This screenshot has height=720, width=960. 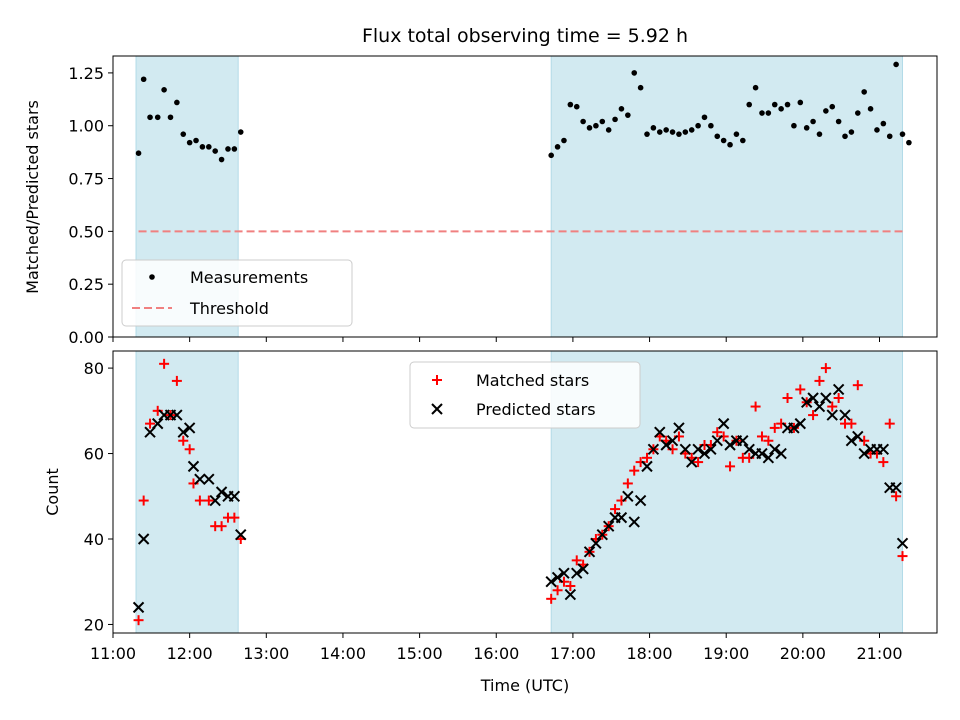 What do you see at coordinates (524, 685) in the screenshot?
I see `x-axis-label: Time (UTC)` at bounding box center [524, 685].